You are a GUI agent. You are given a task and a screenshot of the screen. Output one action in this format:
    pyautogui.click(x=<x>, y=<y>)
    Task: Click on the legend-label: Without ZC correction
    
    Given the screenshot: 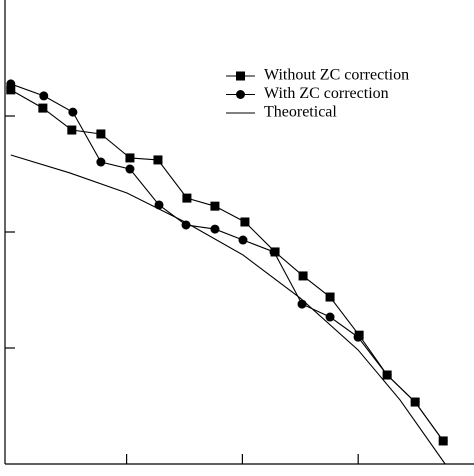 What is the action you would take?
    pyautogui.click(x=336, y=75)
    